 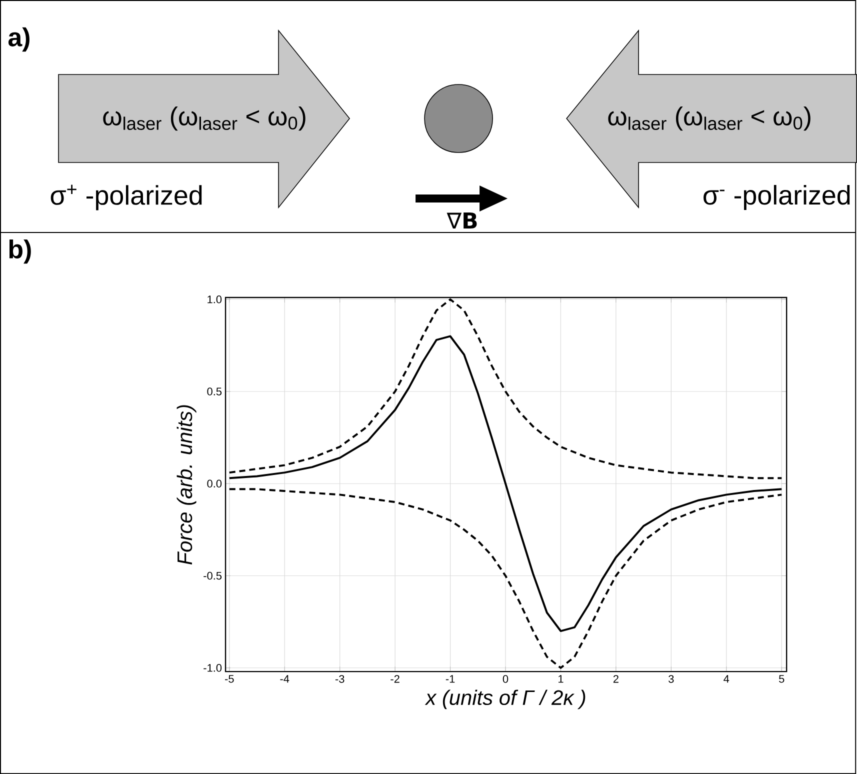 What do you see at coordinates (126, 197) in the screenshot?
I see `text: σ$^{+}$ -polarized` at bounding box center [126, 197].